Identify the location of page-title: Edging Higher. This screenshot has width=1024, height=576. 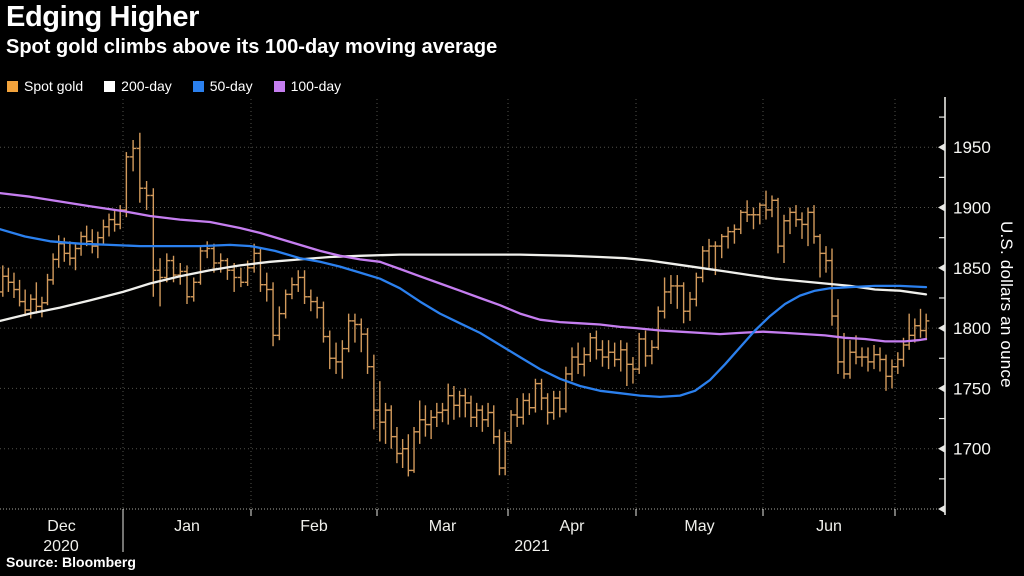
(102, 17).